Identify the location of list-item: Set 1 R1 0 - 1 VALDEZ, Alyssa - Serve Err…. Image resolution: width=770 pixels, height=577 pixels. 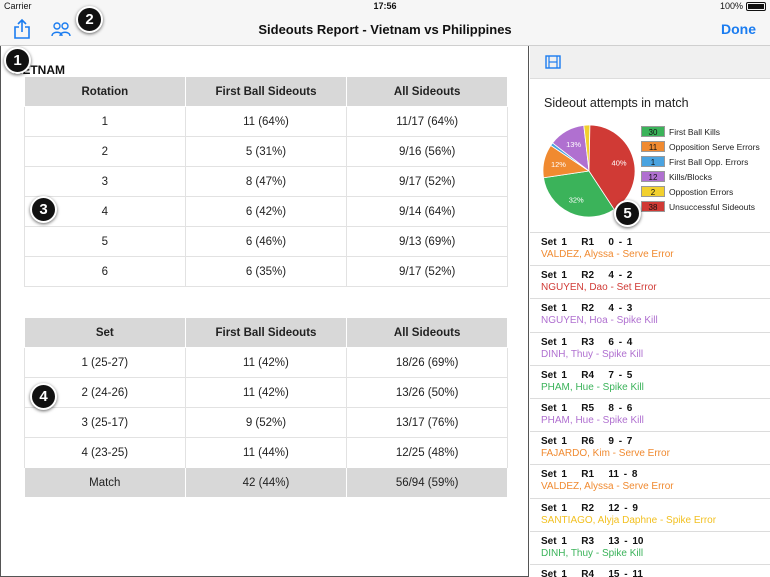
(650, 248).